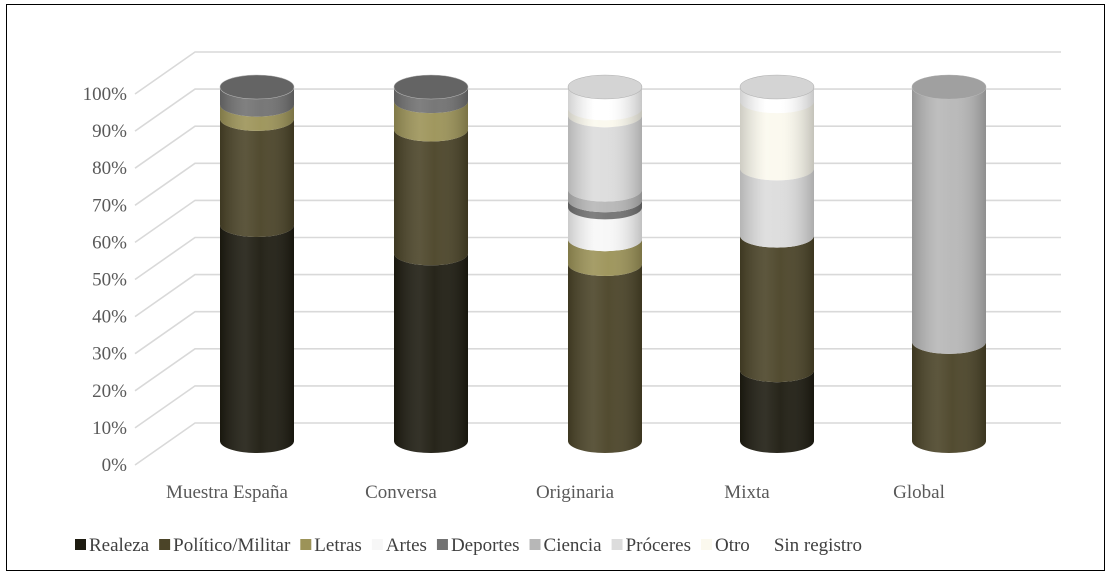 The width and height of the screenshot is (1113, 577). Describe the element at coordinates (109, 242) in the screenshot. I see `y-tick-label: 60%` at that location.